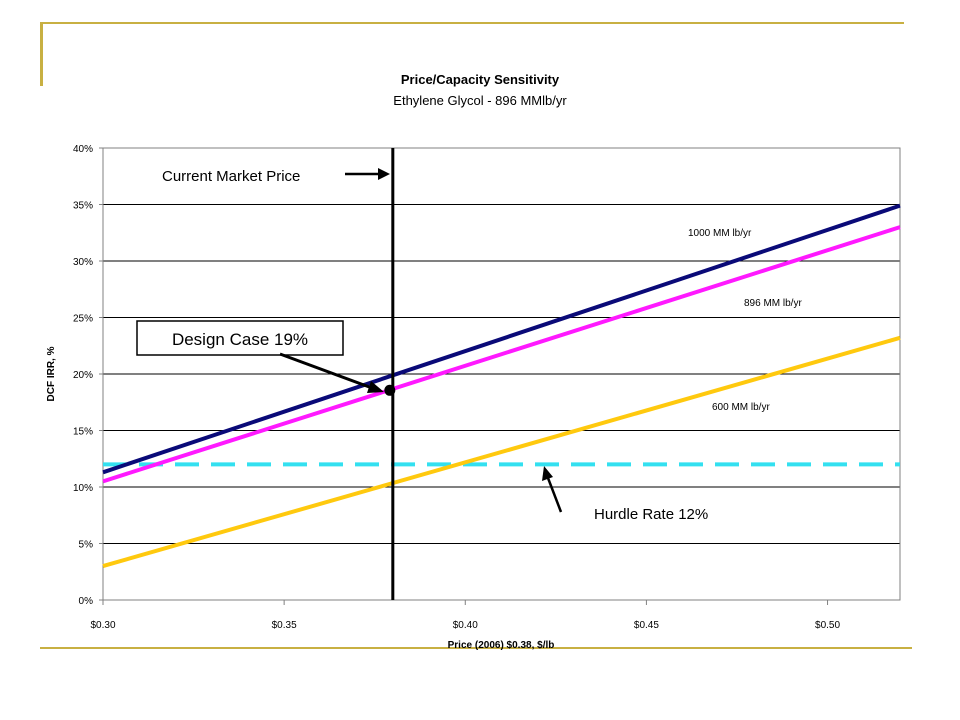 This screenshot has height=720, width=960. What do you see at coordinates (51, 373) in the screenshot?
I see `y-axis-label: DCF IRR, %` at bounding box center [51, 373].